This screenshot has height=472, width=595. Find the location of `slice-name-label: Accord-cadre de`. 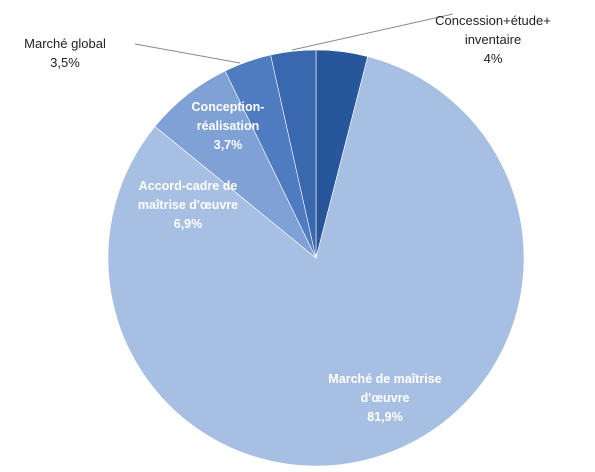

slice-name-label: Accord-cadre de is located at coordinates (188, 186).